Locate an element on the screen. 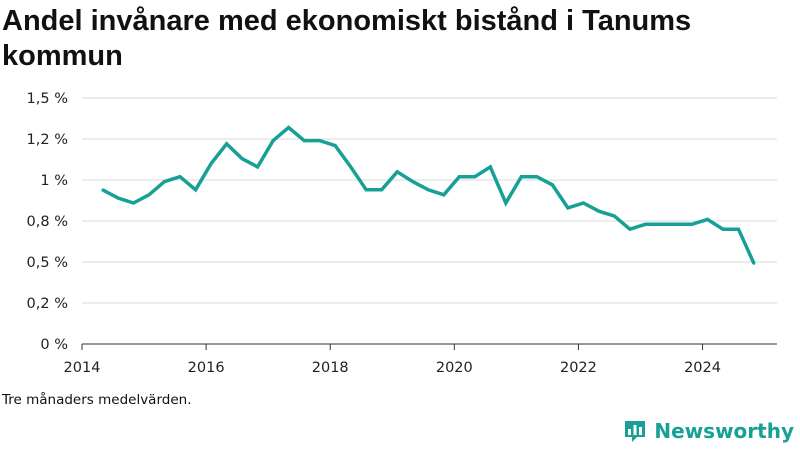  y-tick-label: 1,2 % is located at coordinates (47, 140).